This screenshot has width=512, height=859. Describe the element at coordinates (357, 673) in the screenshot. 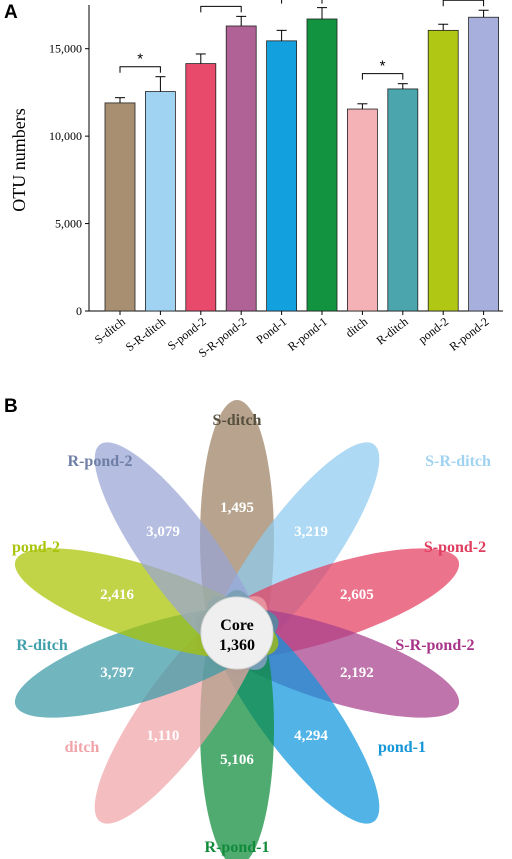

I see `petal-value: 2,192` at that location.